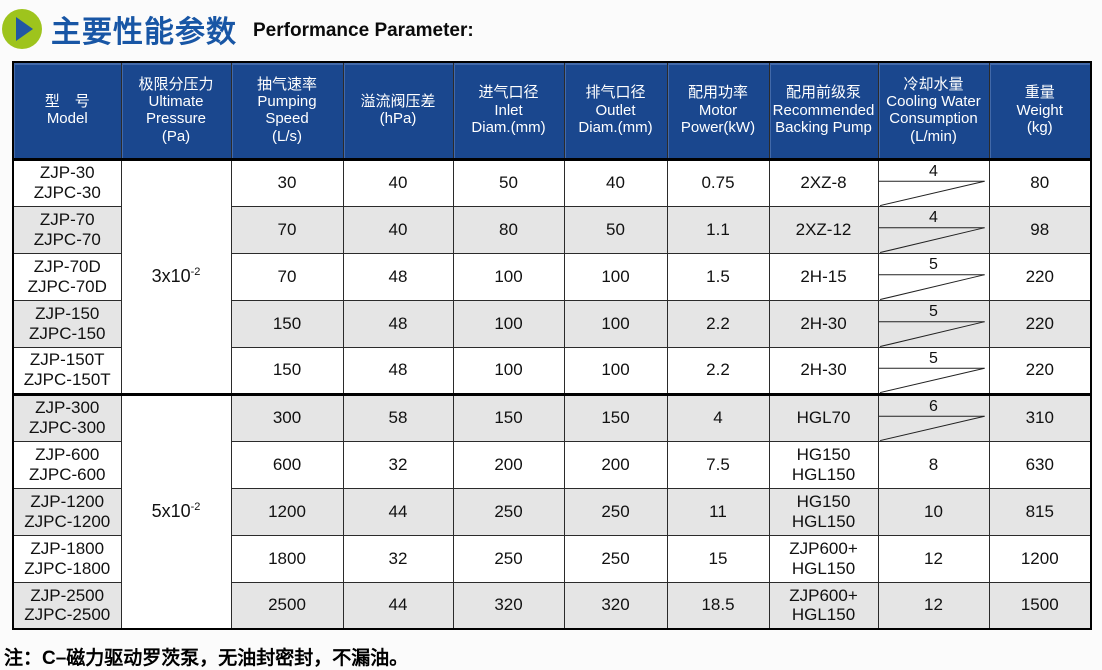 Image resolution: width=1102 pixels, height=670 pixels. Describe the element at coordinates (287, 182) in the screenshot. I see `cell-pumping-speed: 30` at that location.